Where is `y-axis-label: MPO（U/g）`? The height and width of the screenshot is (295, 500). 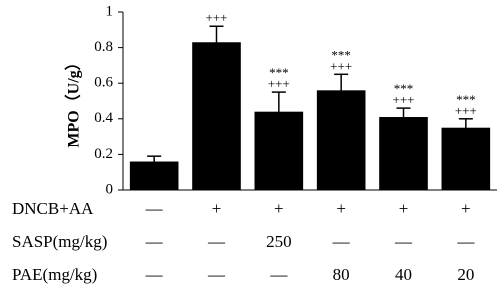
y-axis-label: MPO（U/g） is located at coordinates (74, 100).